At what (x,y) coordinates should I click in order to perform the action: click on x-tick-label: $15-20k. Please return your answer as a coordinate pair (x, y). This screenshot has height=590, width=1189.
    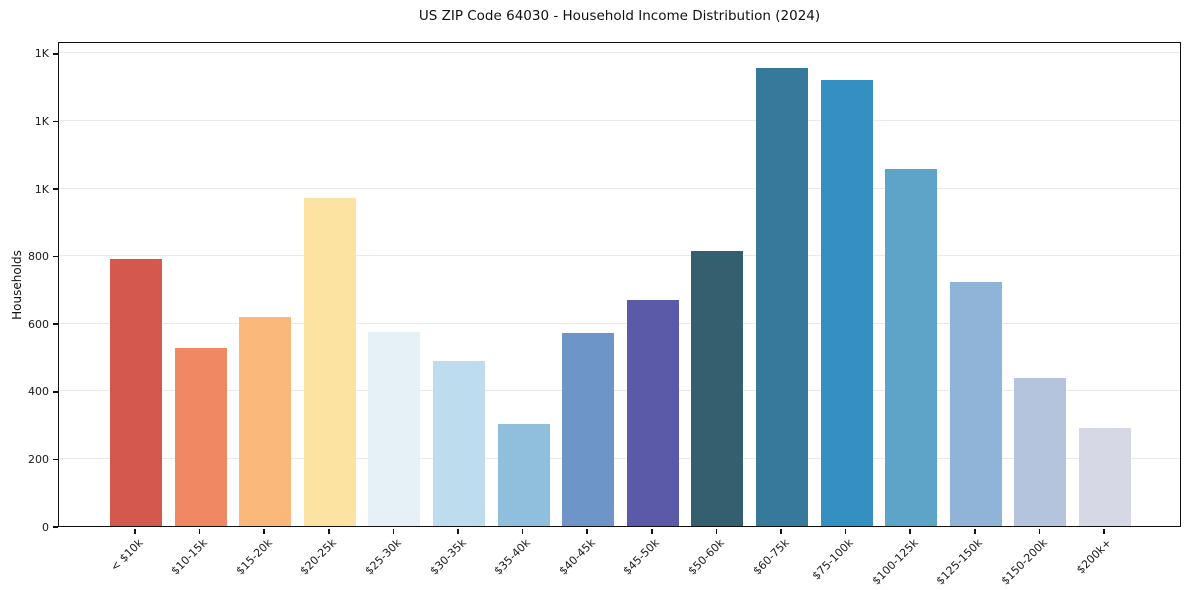
    Looking at the image, I should click on (254, 557).